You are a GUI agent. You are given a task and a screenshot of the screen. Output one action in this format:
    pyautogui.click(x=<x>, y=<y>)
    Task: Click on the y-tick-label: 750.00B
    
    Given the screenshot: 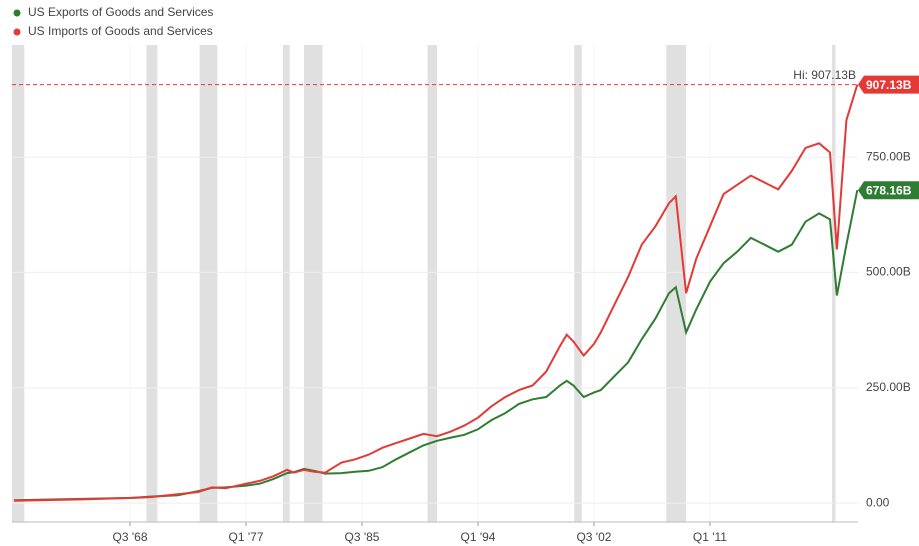 What is the action you would take?
    pyautogui.click(x=888, y=156)
    